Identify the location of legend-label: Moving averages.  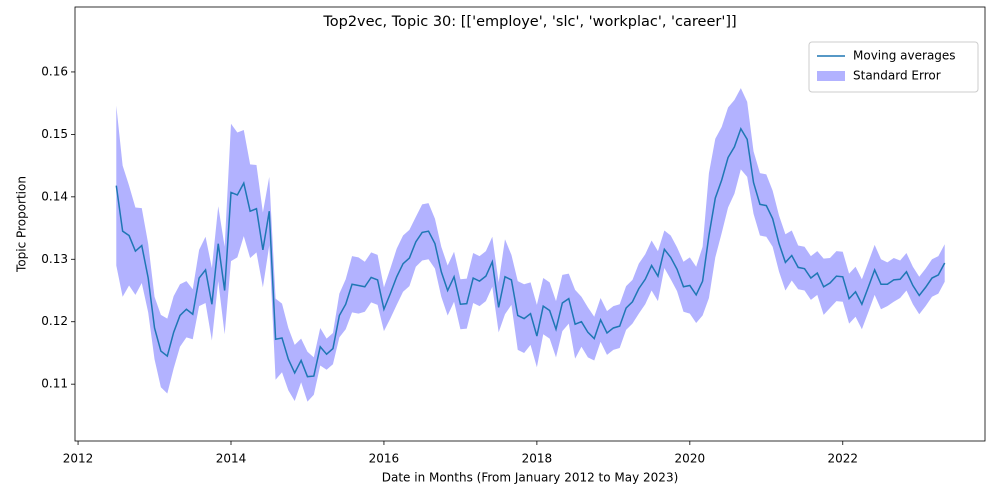
(904, 56).